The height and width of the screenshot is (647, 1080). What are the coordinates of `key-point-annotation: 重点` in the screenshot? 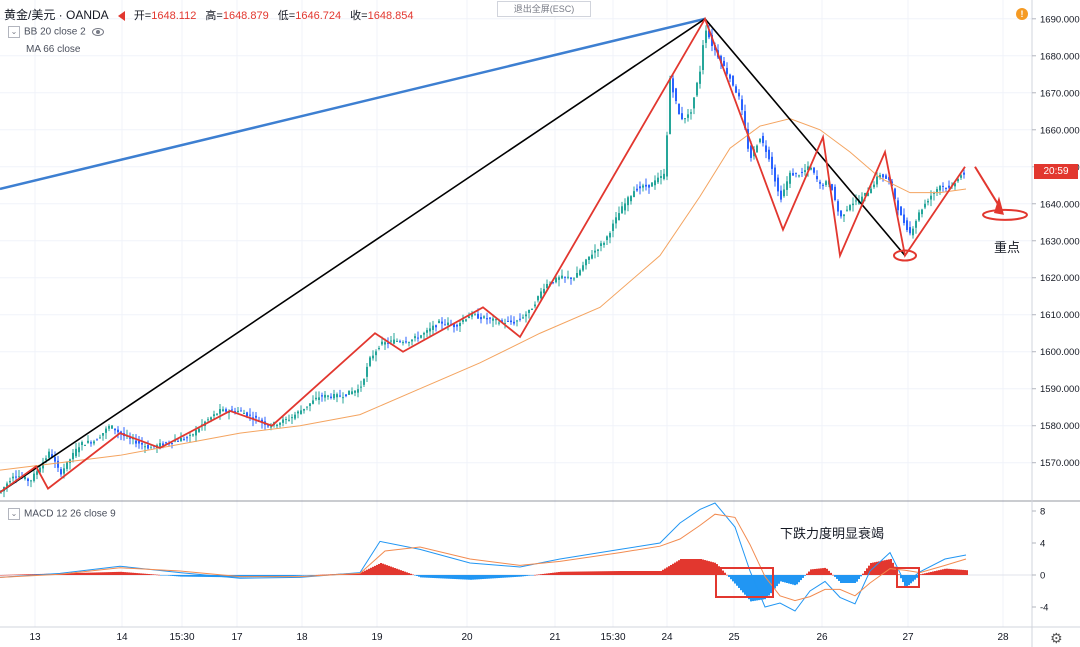 It's located at (1007, 247).